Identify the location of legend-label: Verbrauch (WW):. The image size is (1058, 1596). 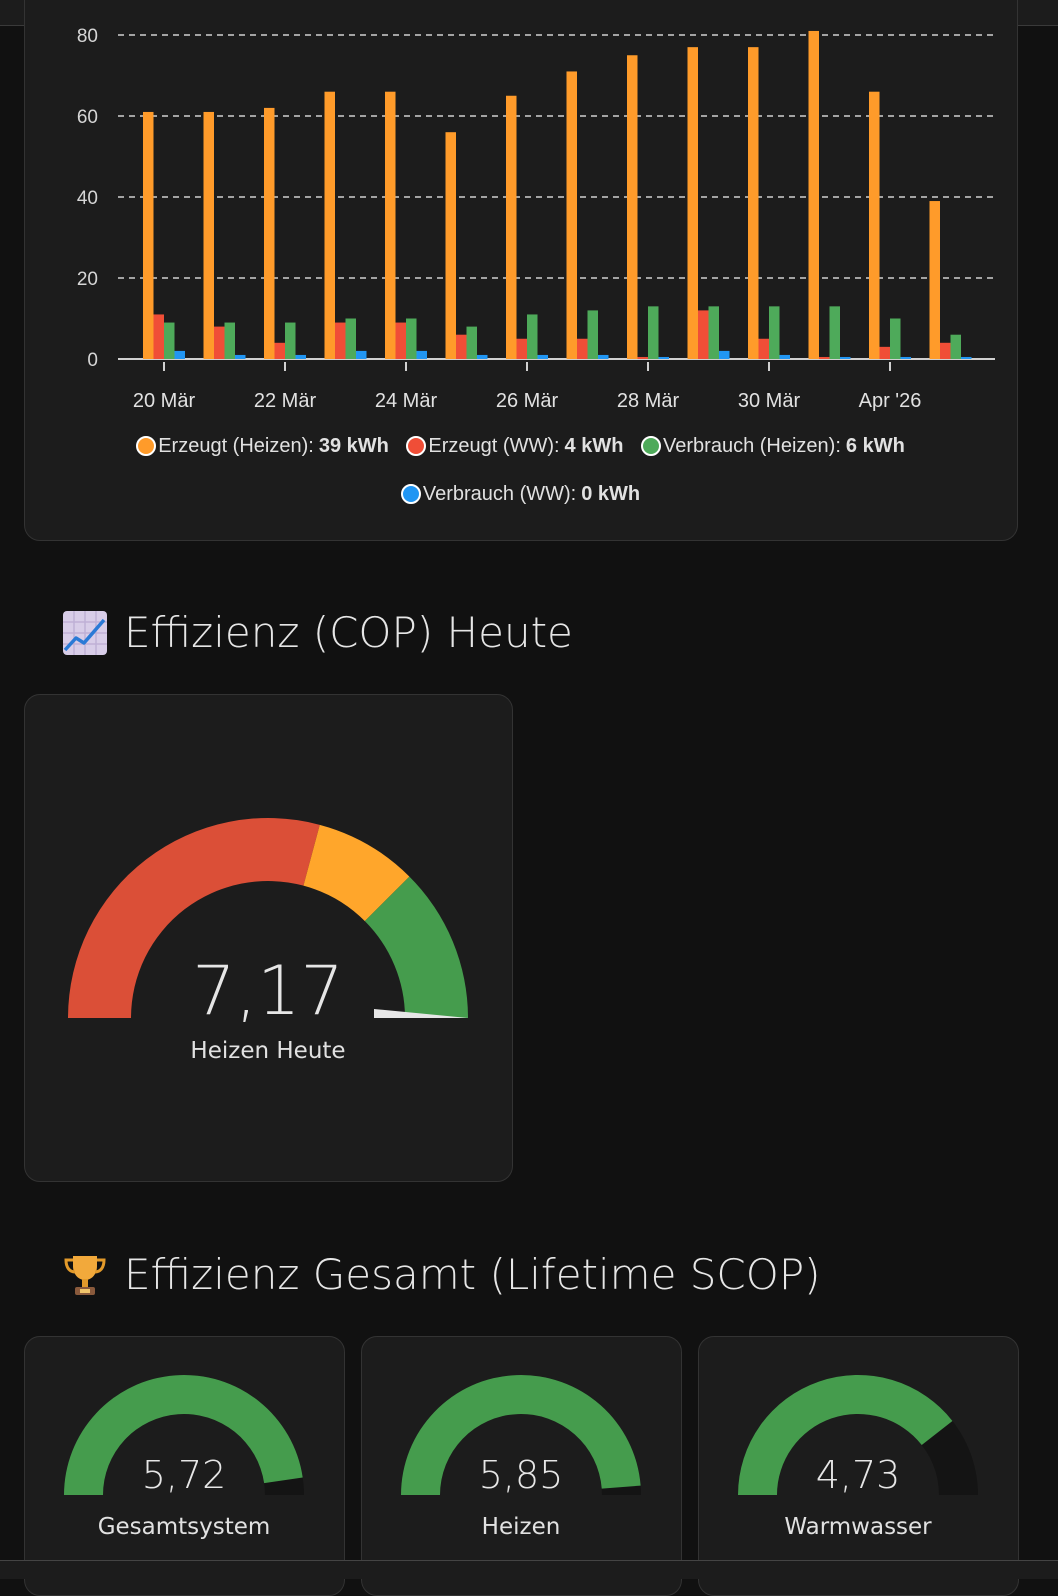
(499, 494).